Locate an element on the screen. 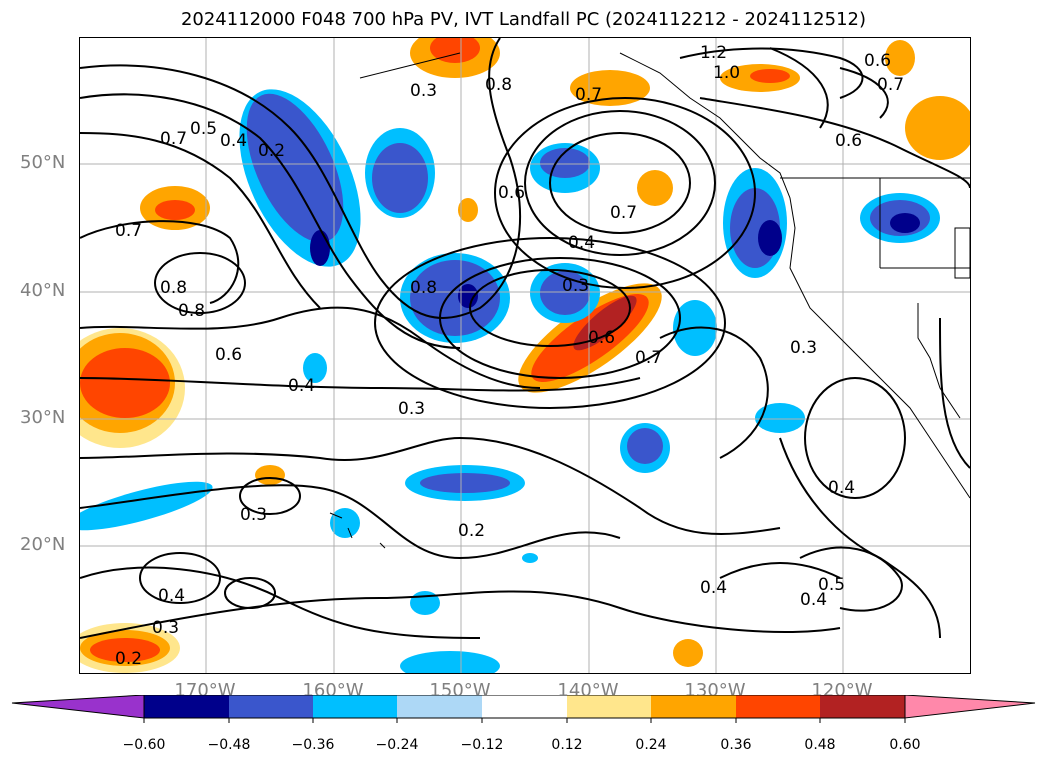 The image size is (1047, 765). colorbar-tick-label: 0.48 is located at coordinates (820, 745).